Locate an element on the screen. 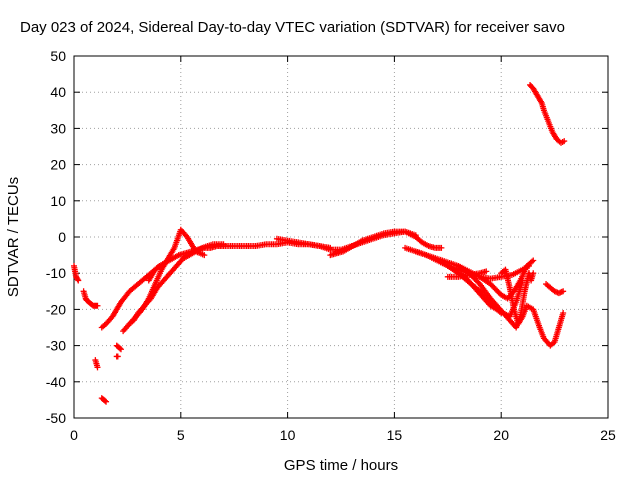 This screenshot has width=640, height=480. y-tick-label: 20 is located at coordinates (58, 165).